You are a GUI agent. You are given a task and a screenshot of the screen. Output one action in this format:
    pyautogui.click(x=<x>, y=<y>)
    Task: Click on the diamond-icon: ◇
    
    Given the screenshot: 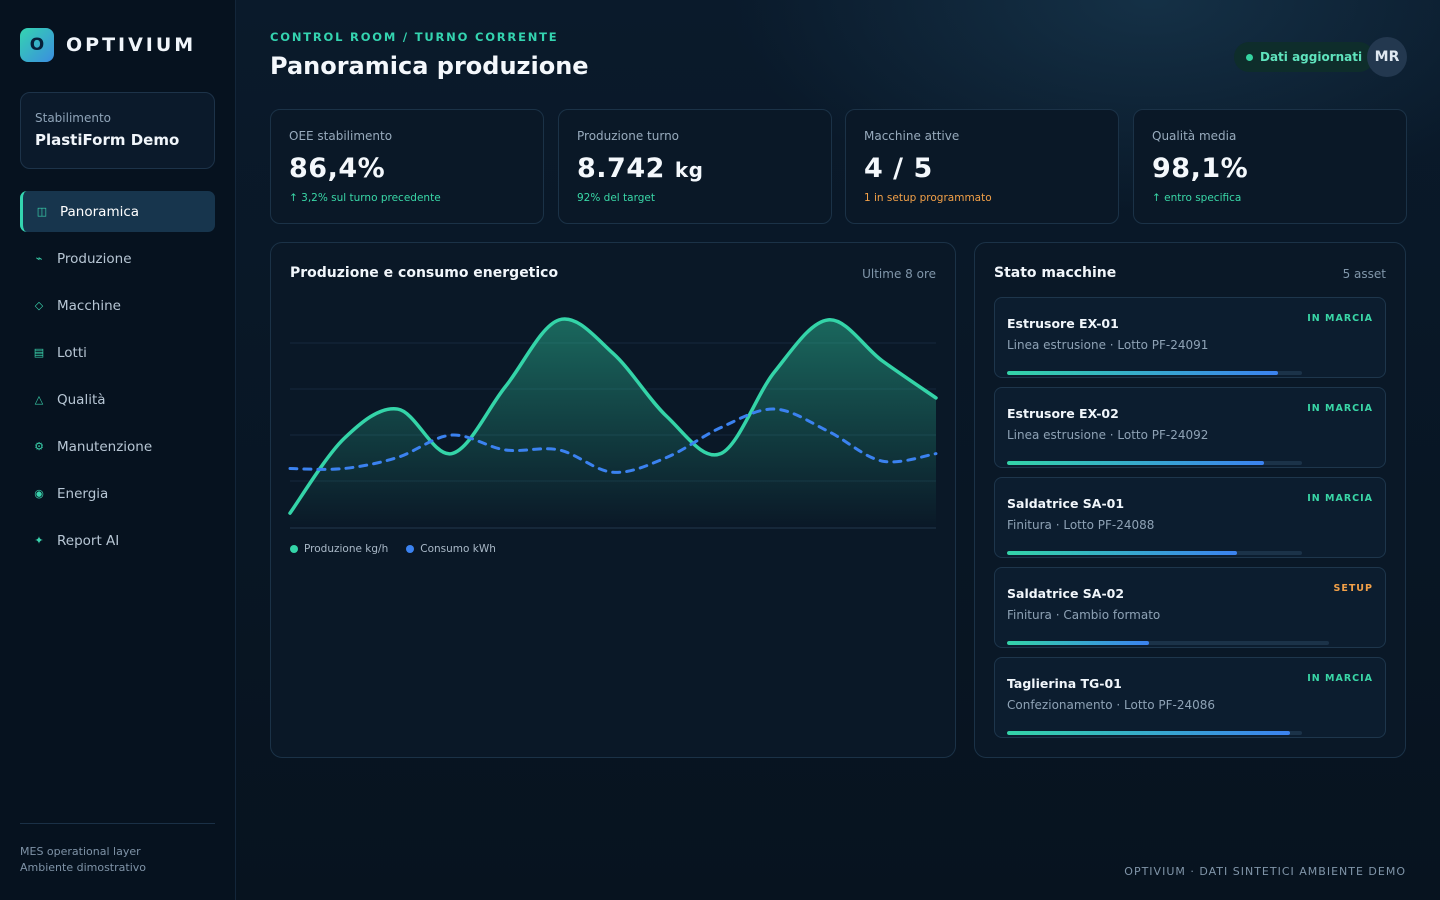 What is the action you would take?
    pyautogui.click(x=39, y=305)
    